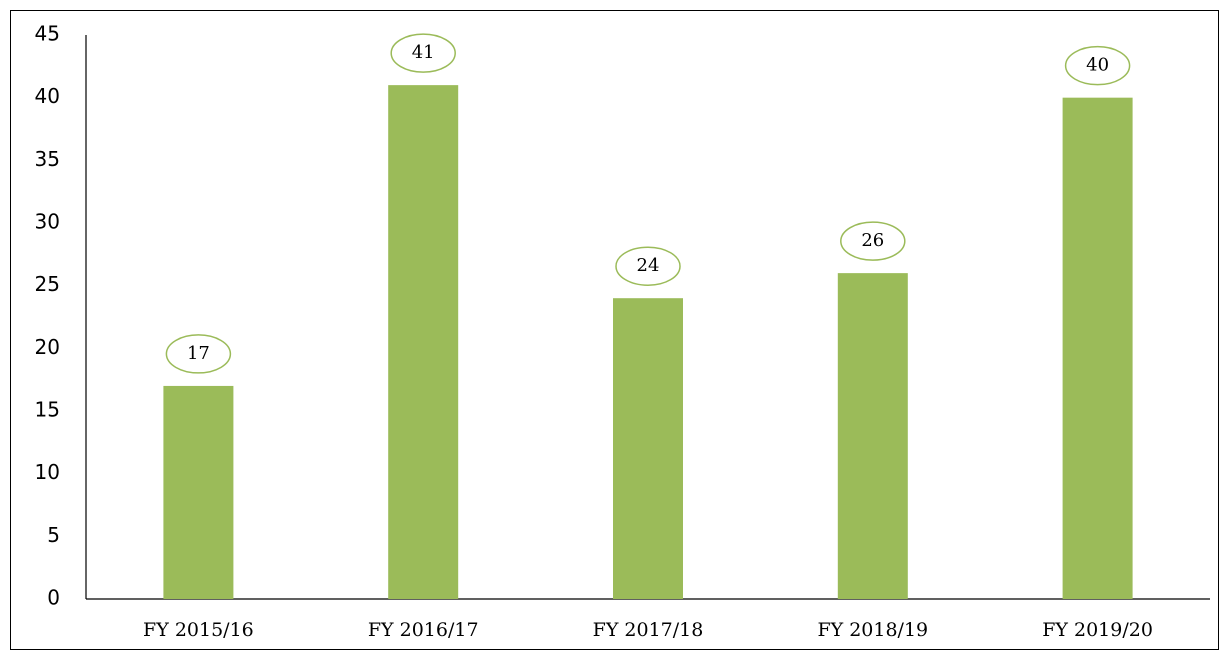 The width and height of the screenshot is (1229, 655). What do you see at coordinates (47, 410) in the screenshot?
I see `y-tick-label: 15` at bounding box center [47, 410].